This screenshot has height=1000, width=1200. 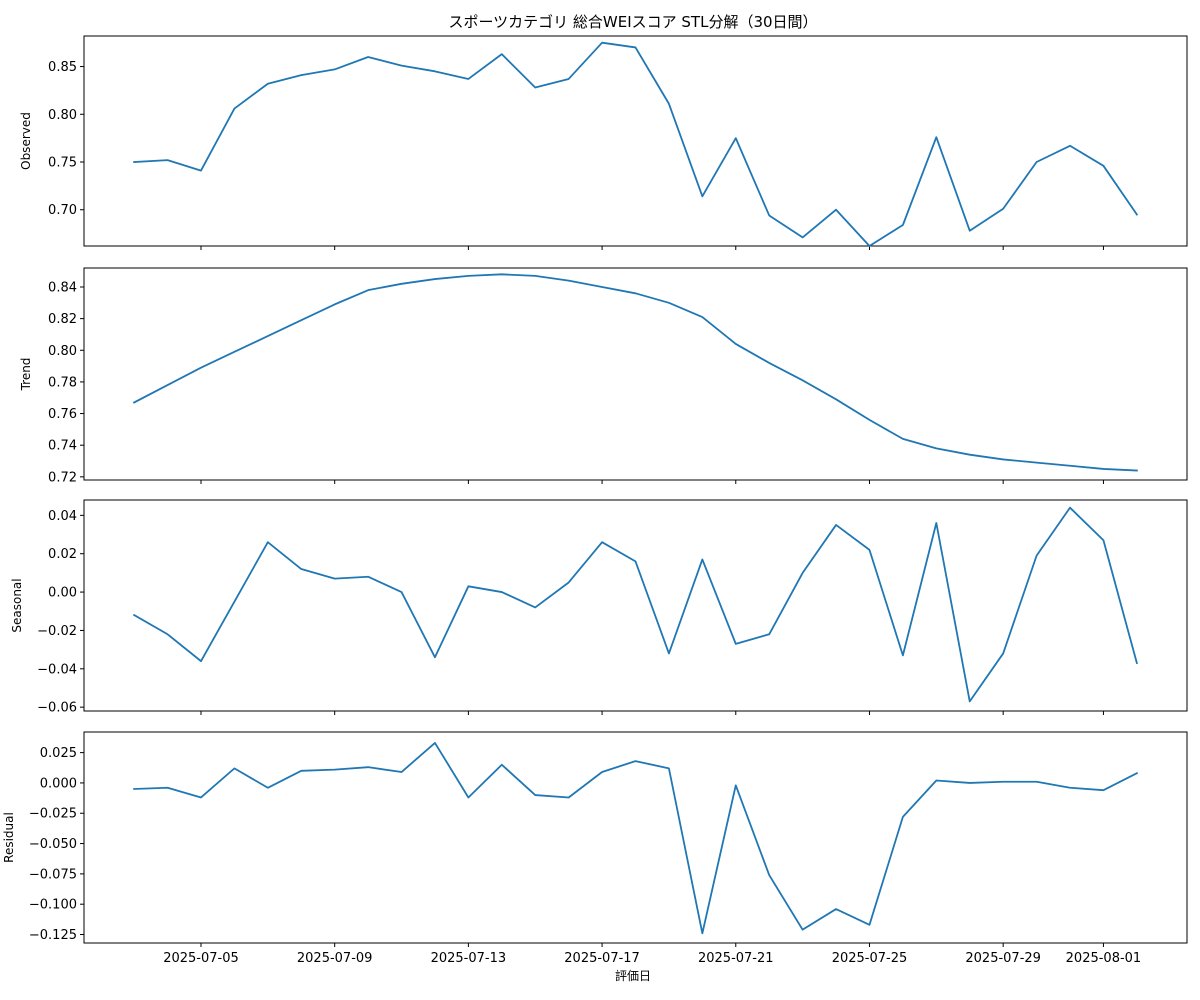 What do you see at coordinates (26, 141) in the screenshot?
I see `y-axis-label: Observed` at bounding box center [26, 141].